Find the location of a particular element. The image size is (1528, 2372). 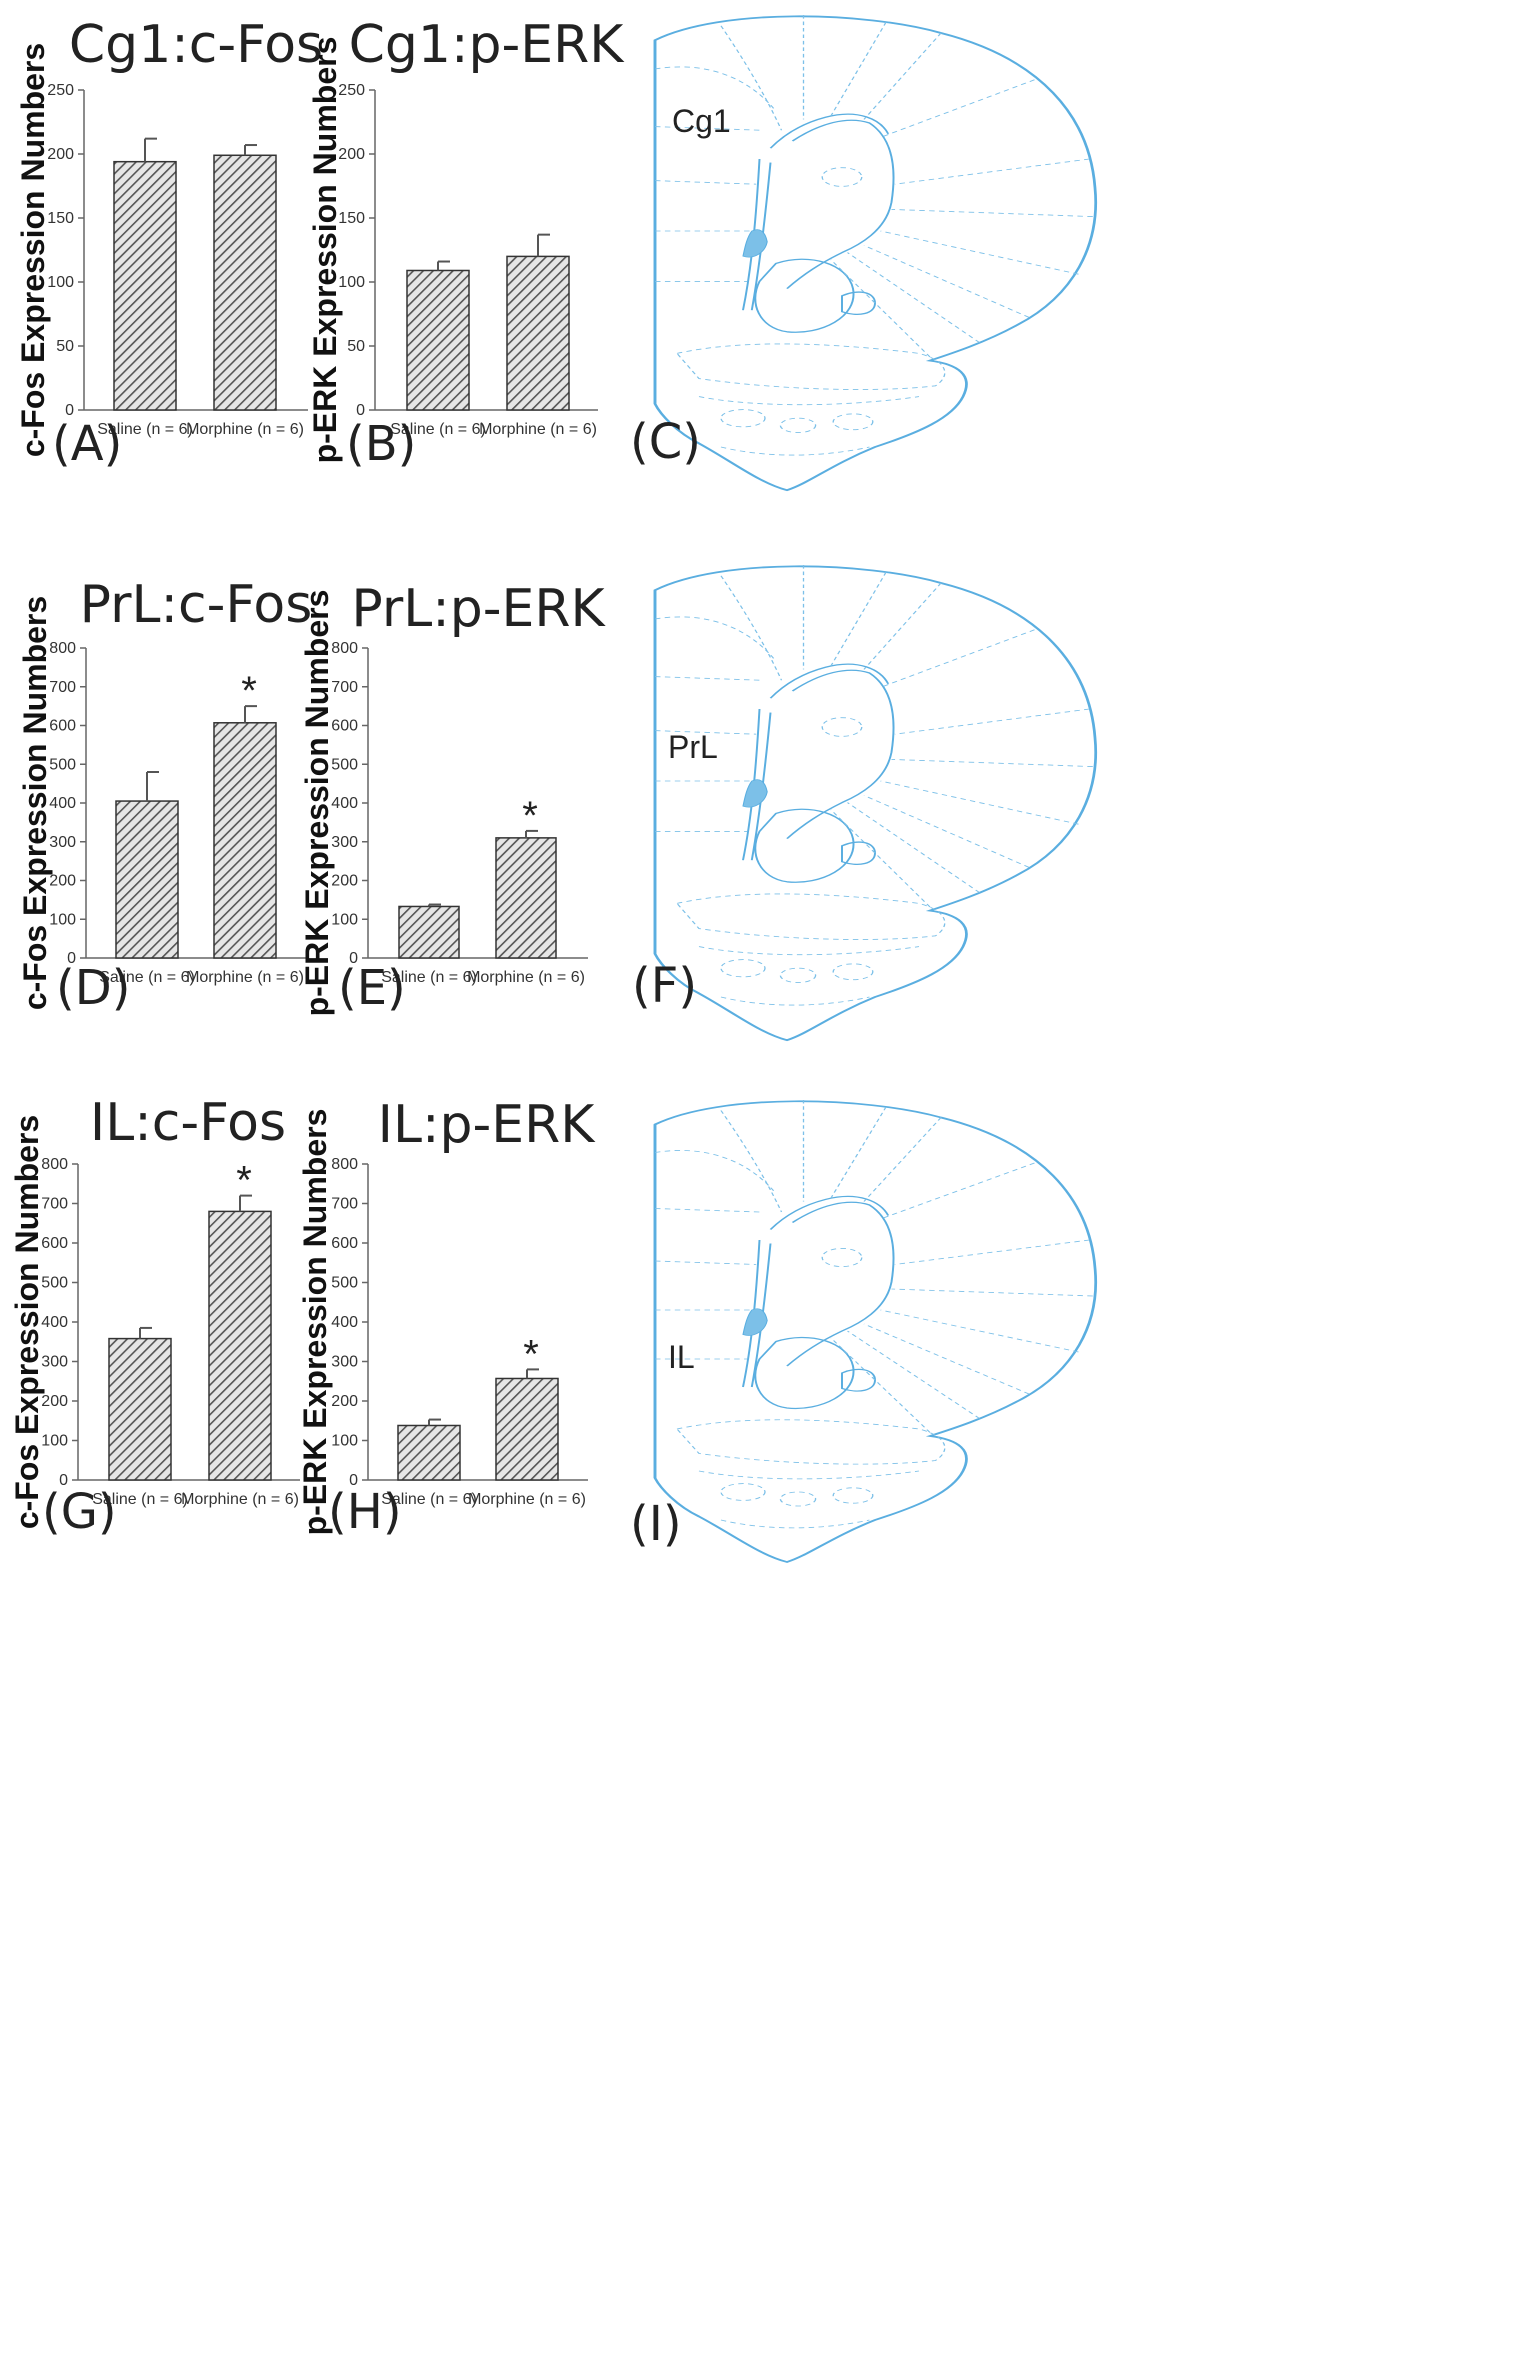

panel-label-e: (E) is located at coordinates (372, 988).